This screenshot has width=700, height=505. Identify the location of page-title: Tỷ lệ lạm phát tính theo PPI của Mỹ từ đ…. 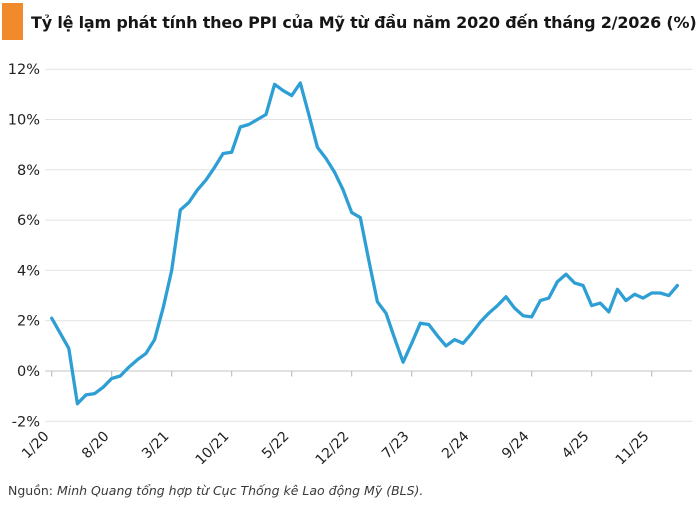
(364, 22).